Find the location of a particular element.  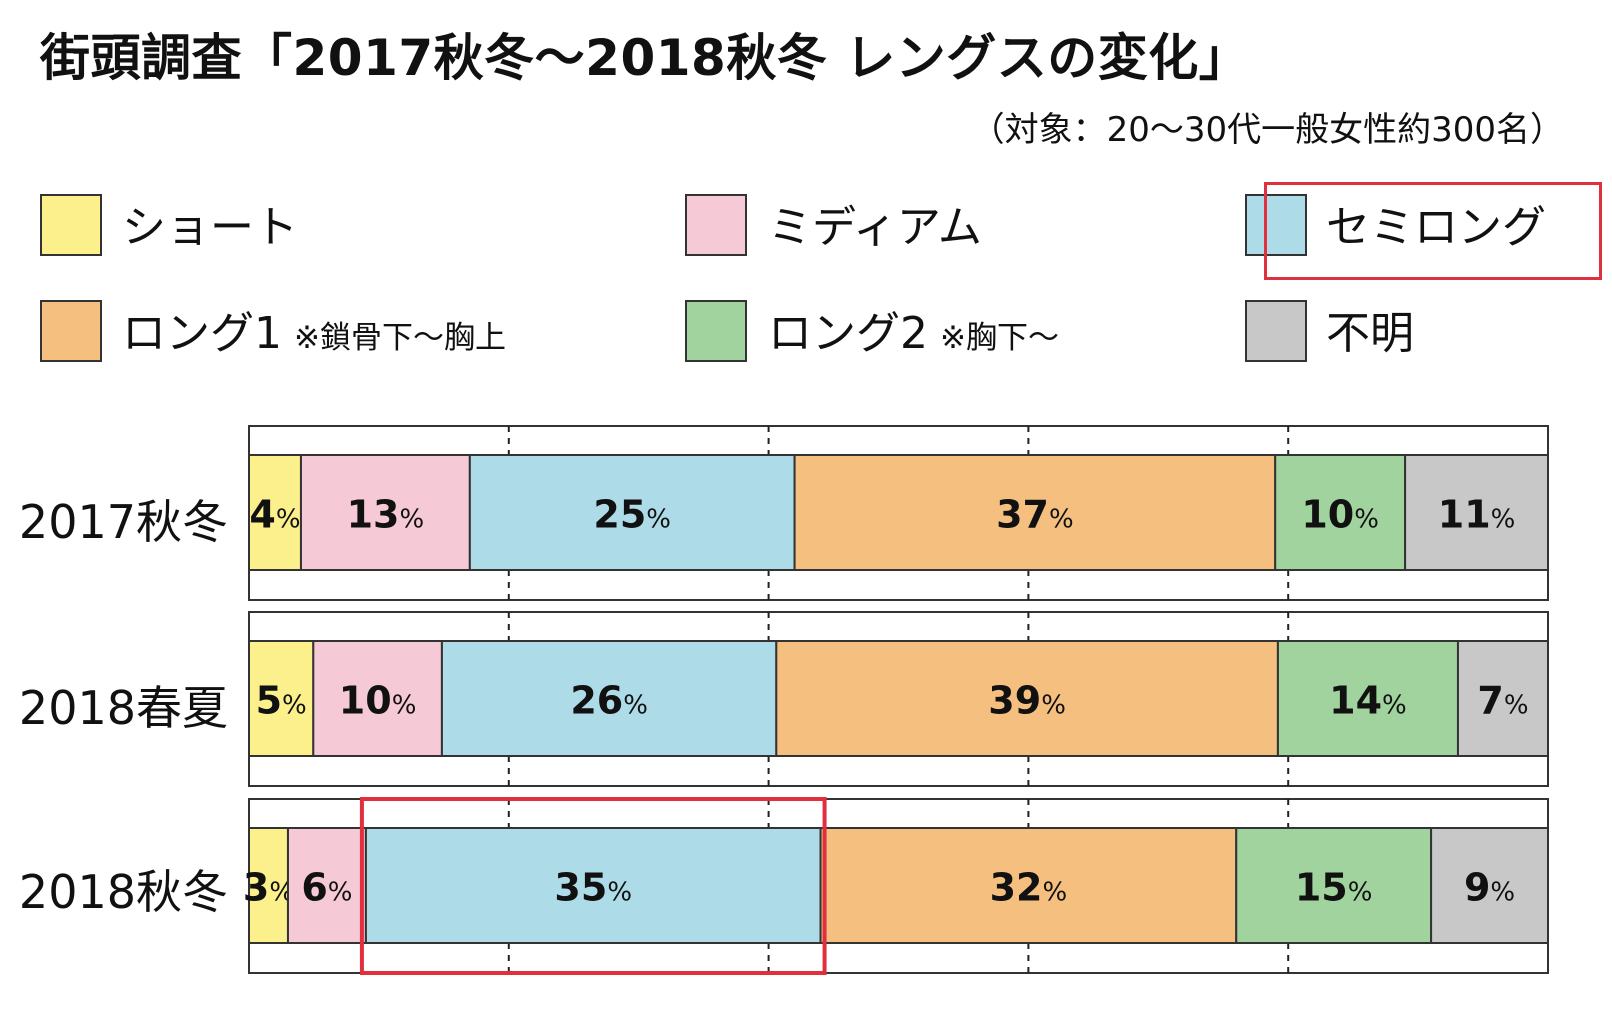

data-label: 15% is located at coordinates (1334, 888).